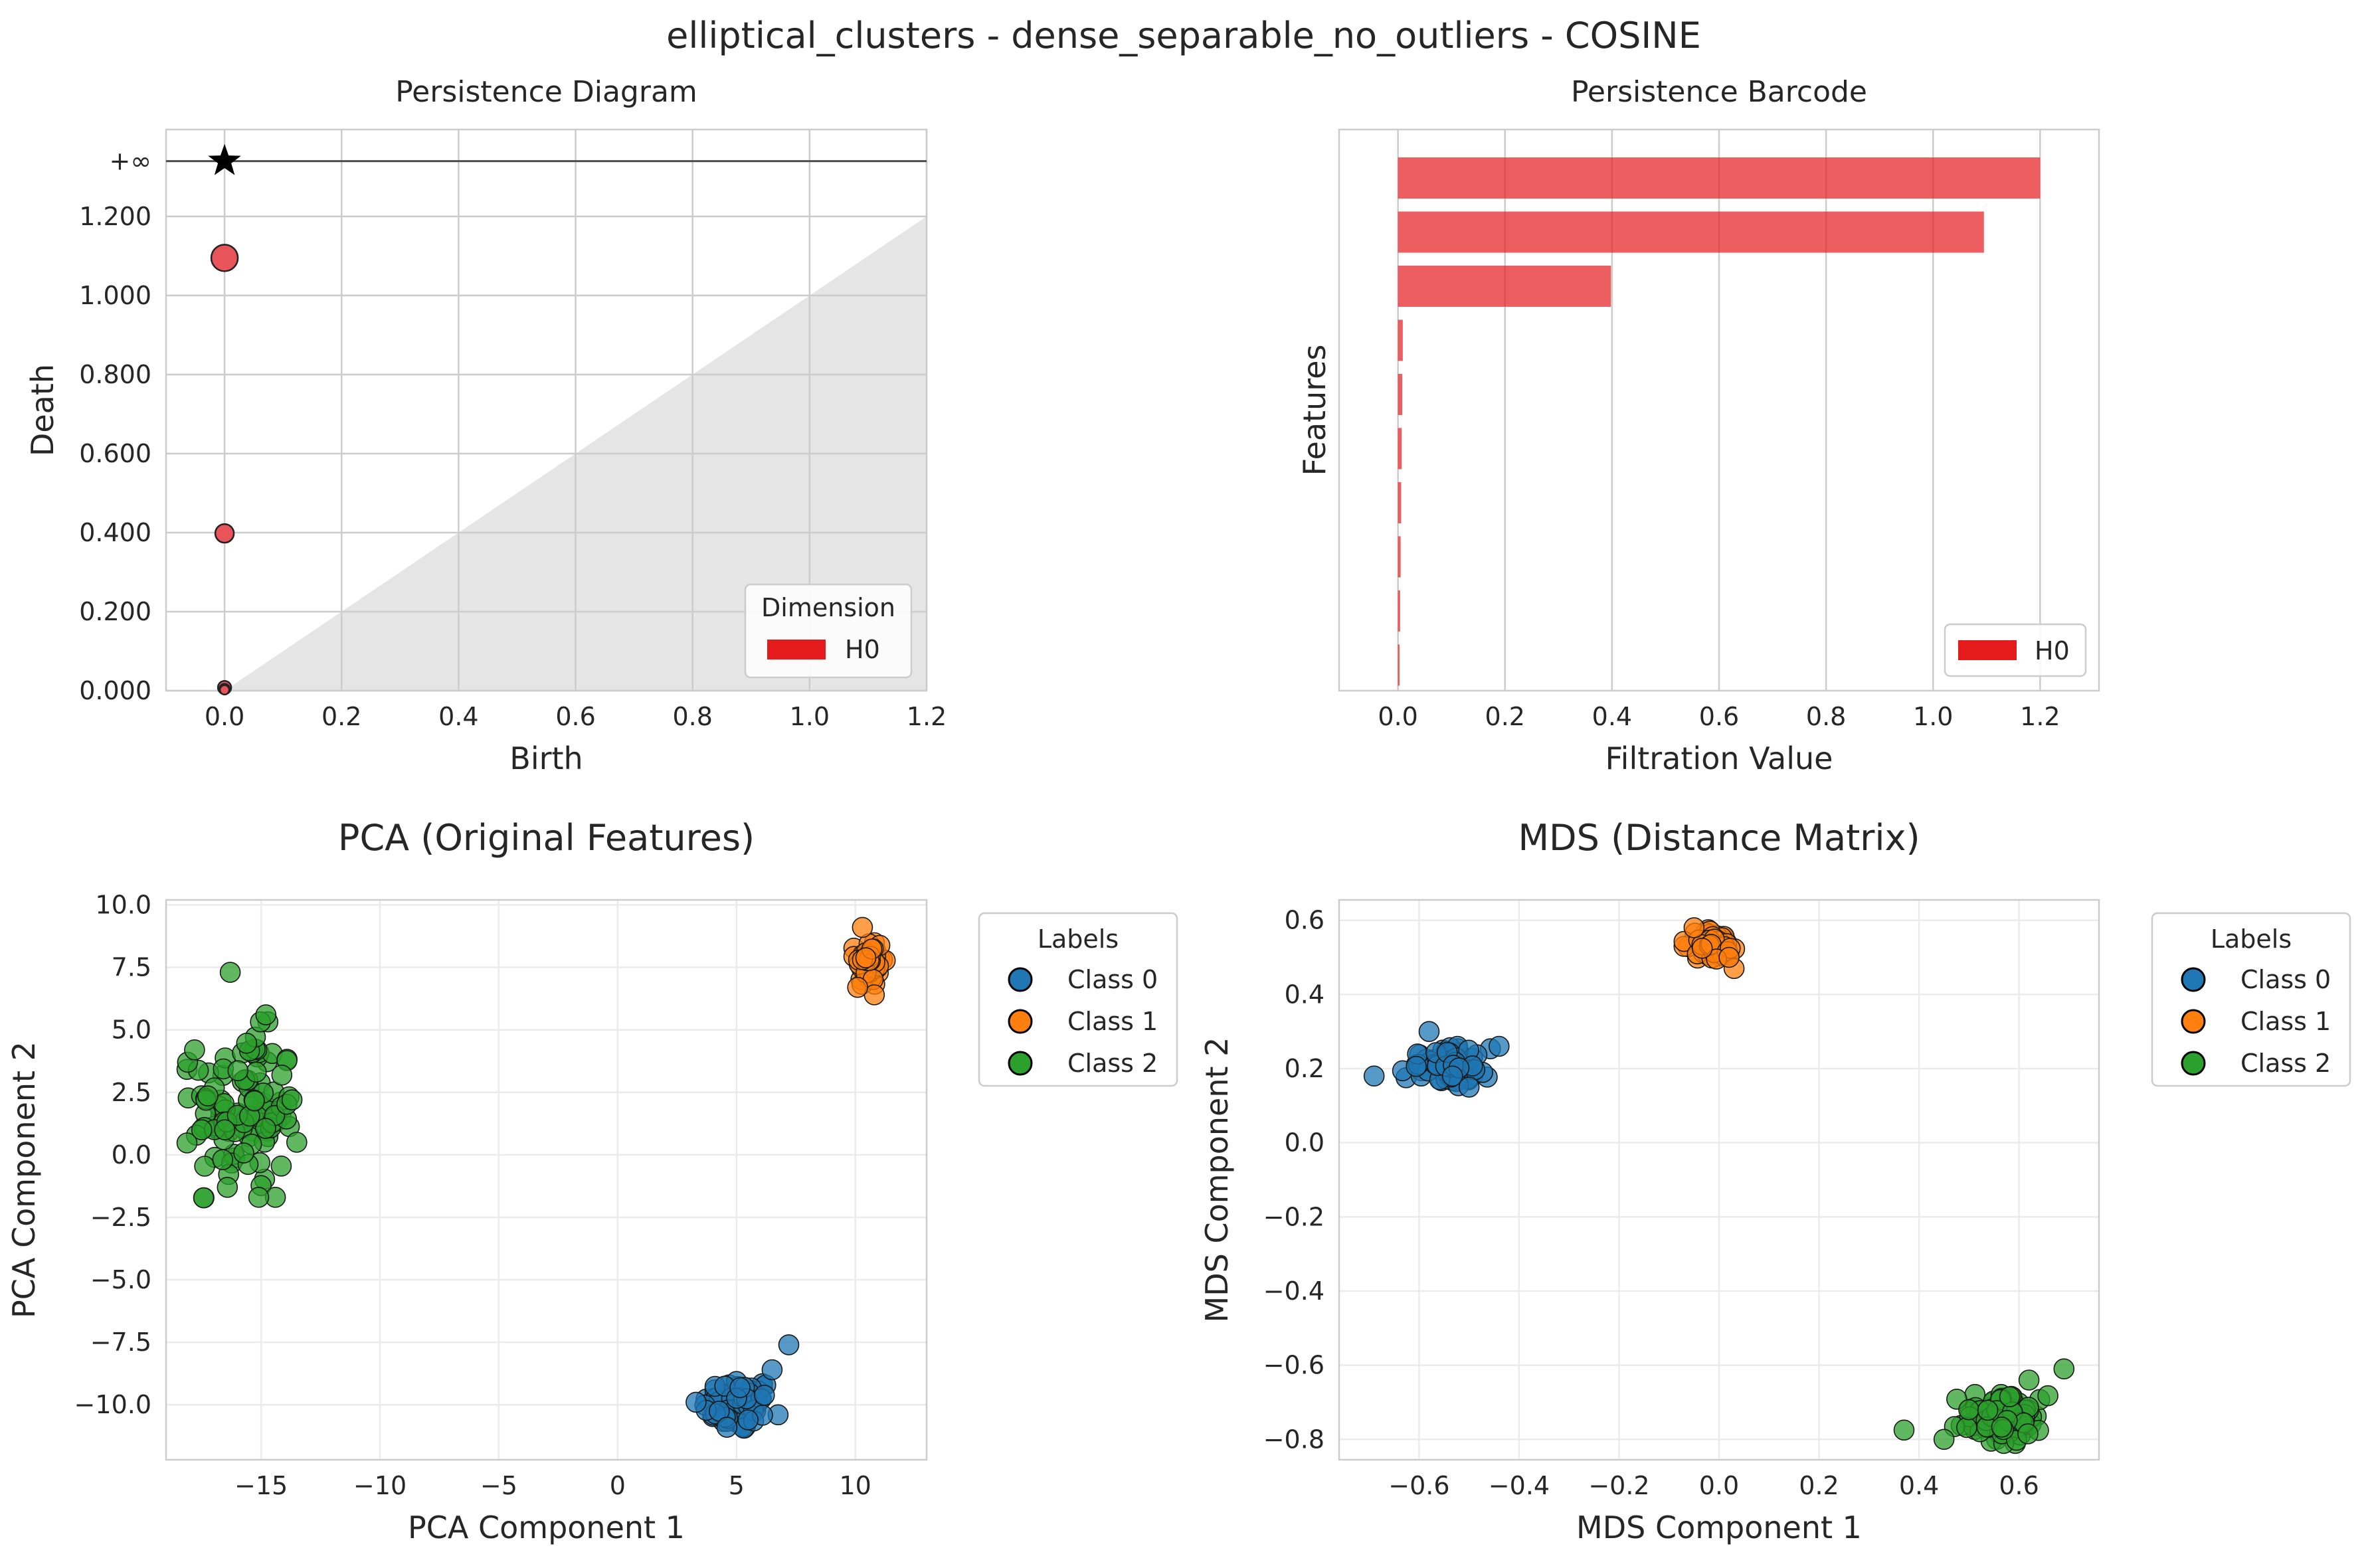  What do you see at coordinates (1988, 650) in the screenshot?
I see `bc-legend-swatch` at bounding box center [1988, 650].